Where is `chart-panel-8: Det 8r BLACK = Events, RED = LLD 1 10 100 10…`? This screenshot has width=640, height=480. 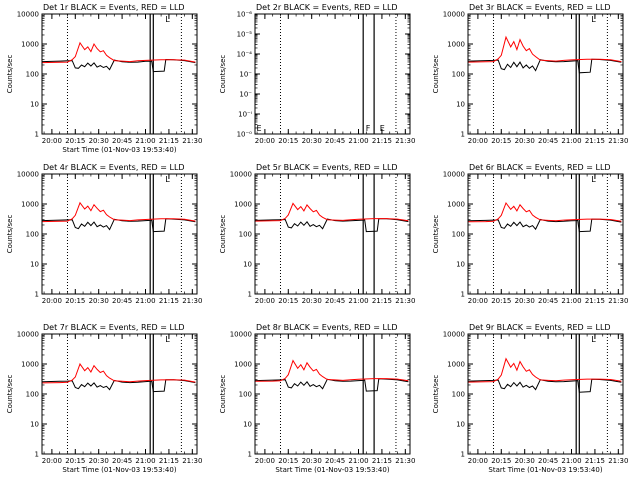
chart-panel-8: Det 8r BLACK = Events, RED = LLD 1 10 100 10… is located at coordinates (317, 398).